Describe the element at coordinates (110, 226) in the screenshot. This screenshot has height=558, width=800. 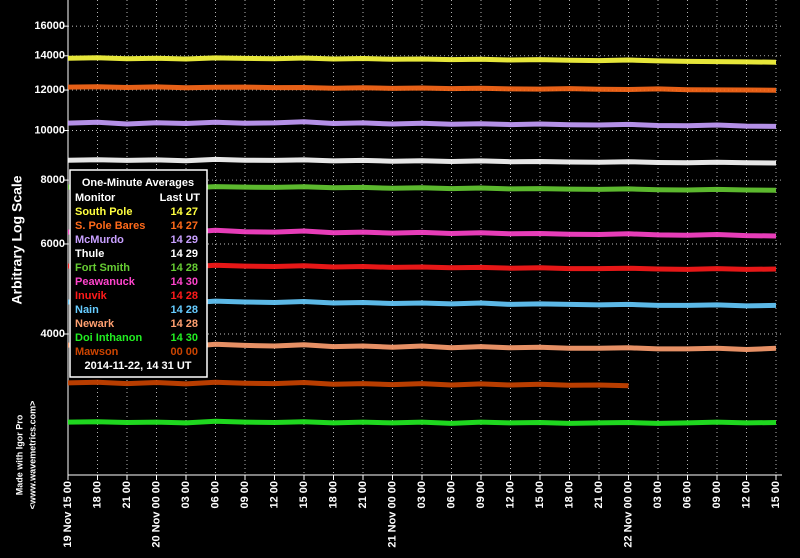
I see `legend-entry: S. Pole Bares` at that location.